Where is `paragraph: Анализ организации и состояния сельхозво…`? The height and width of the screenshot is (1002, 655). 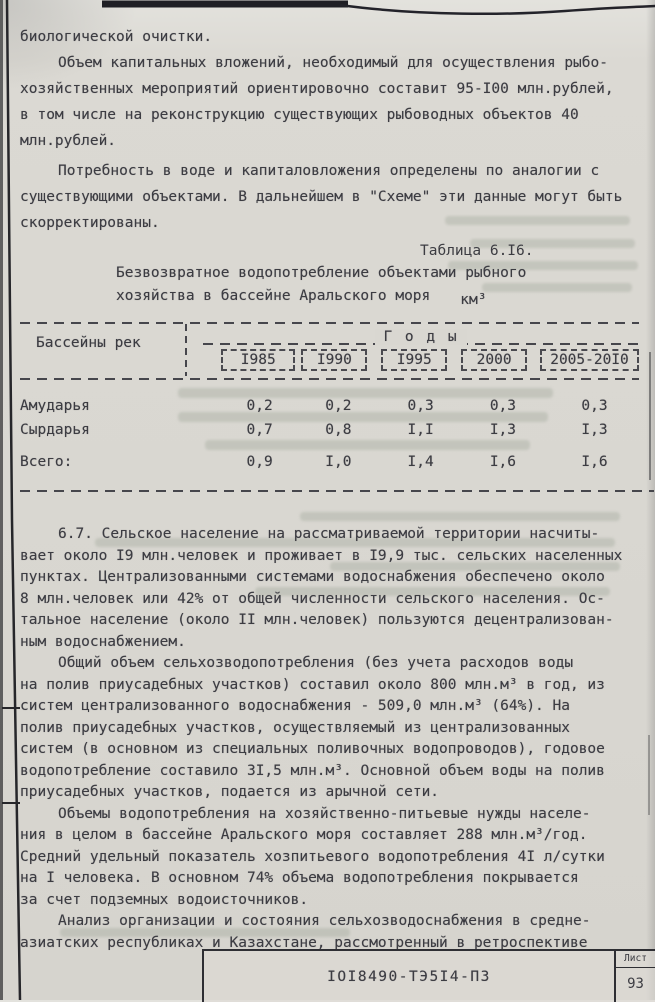 paragraph: Анализ организации и состояния сельхозво… is located at coordinates (305, 932).